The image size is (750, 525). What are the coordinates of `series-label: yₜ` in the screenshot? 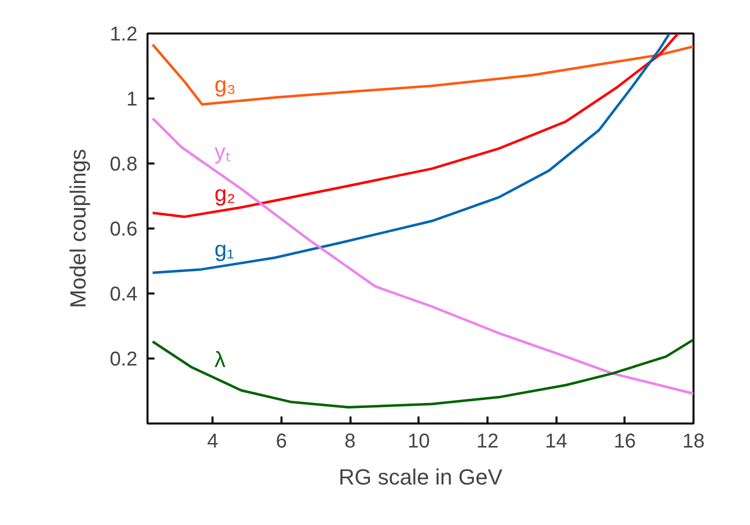 It's located at (222, 151).